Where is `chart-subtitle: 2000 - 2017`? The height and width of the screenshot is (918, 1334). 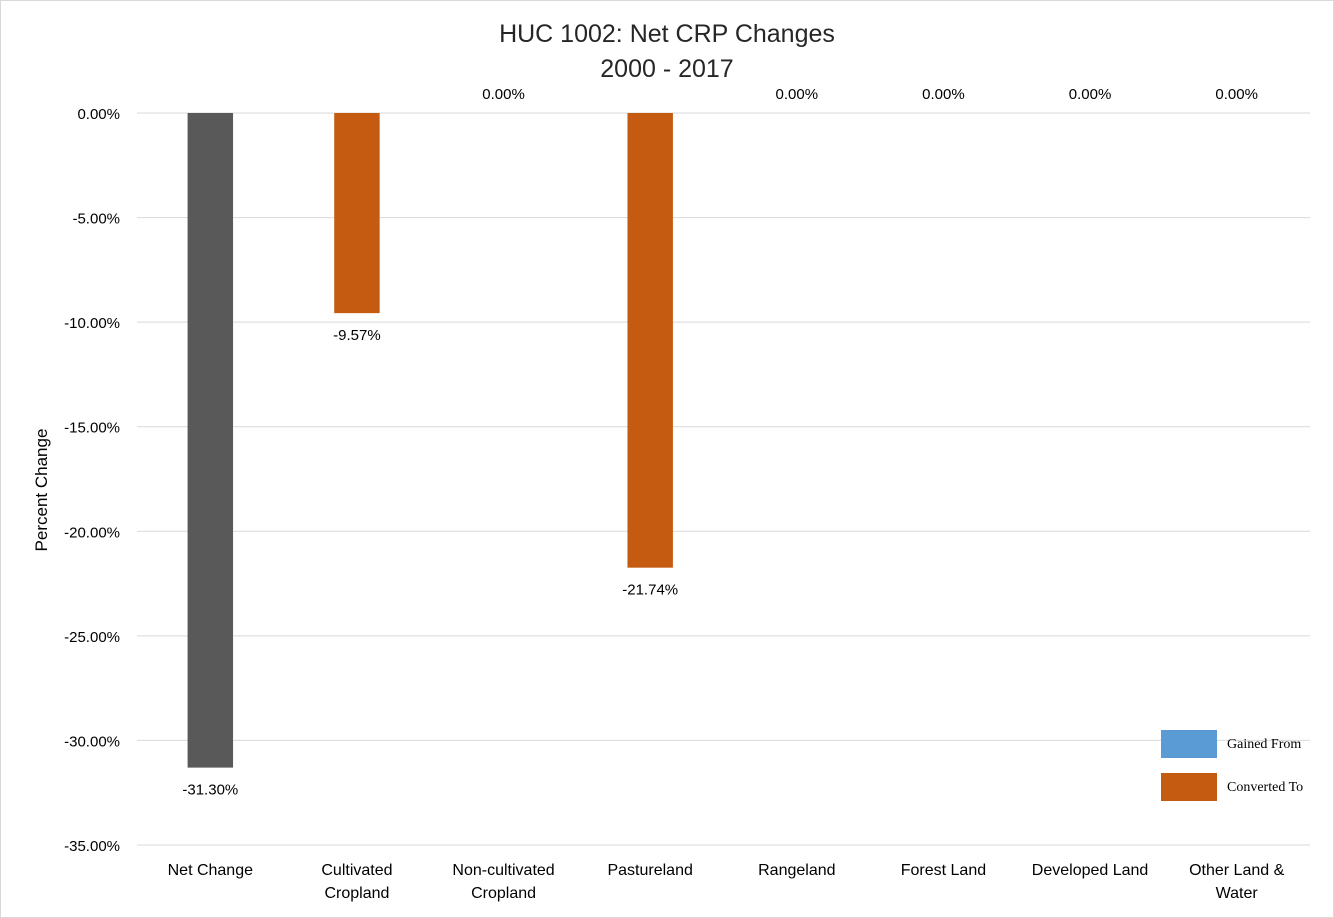
chart-subtitle: 2000 - 2017 is located at coordinates (667, 69).